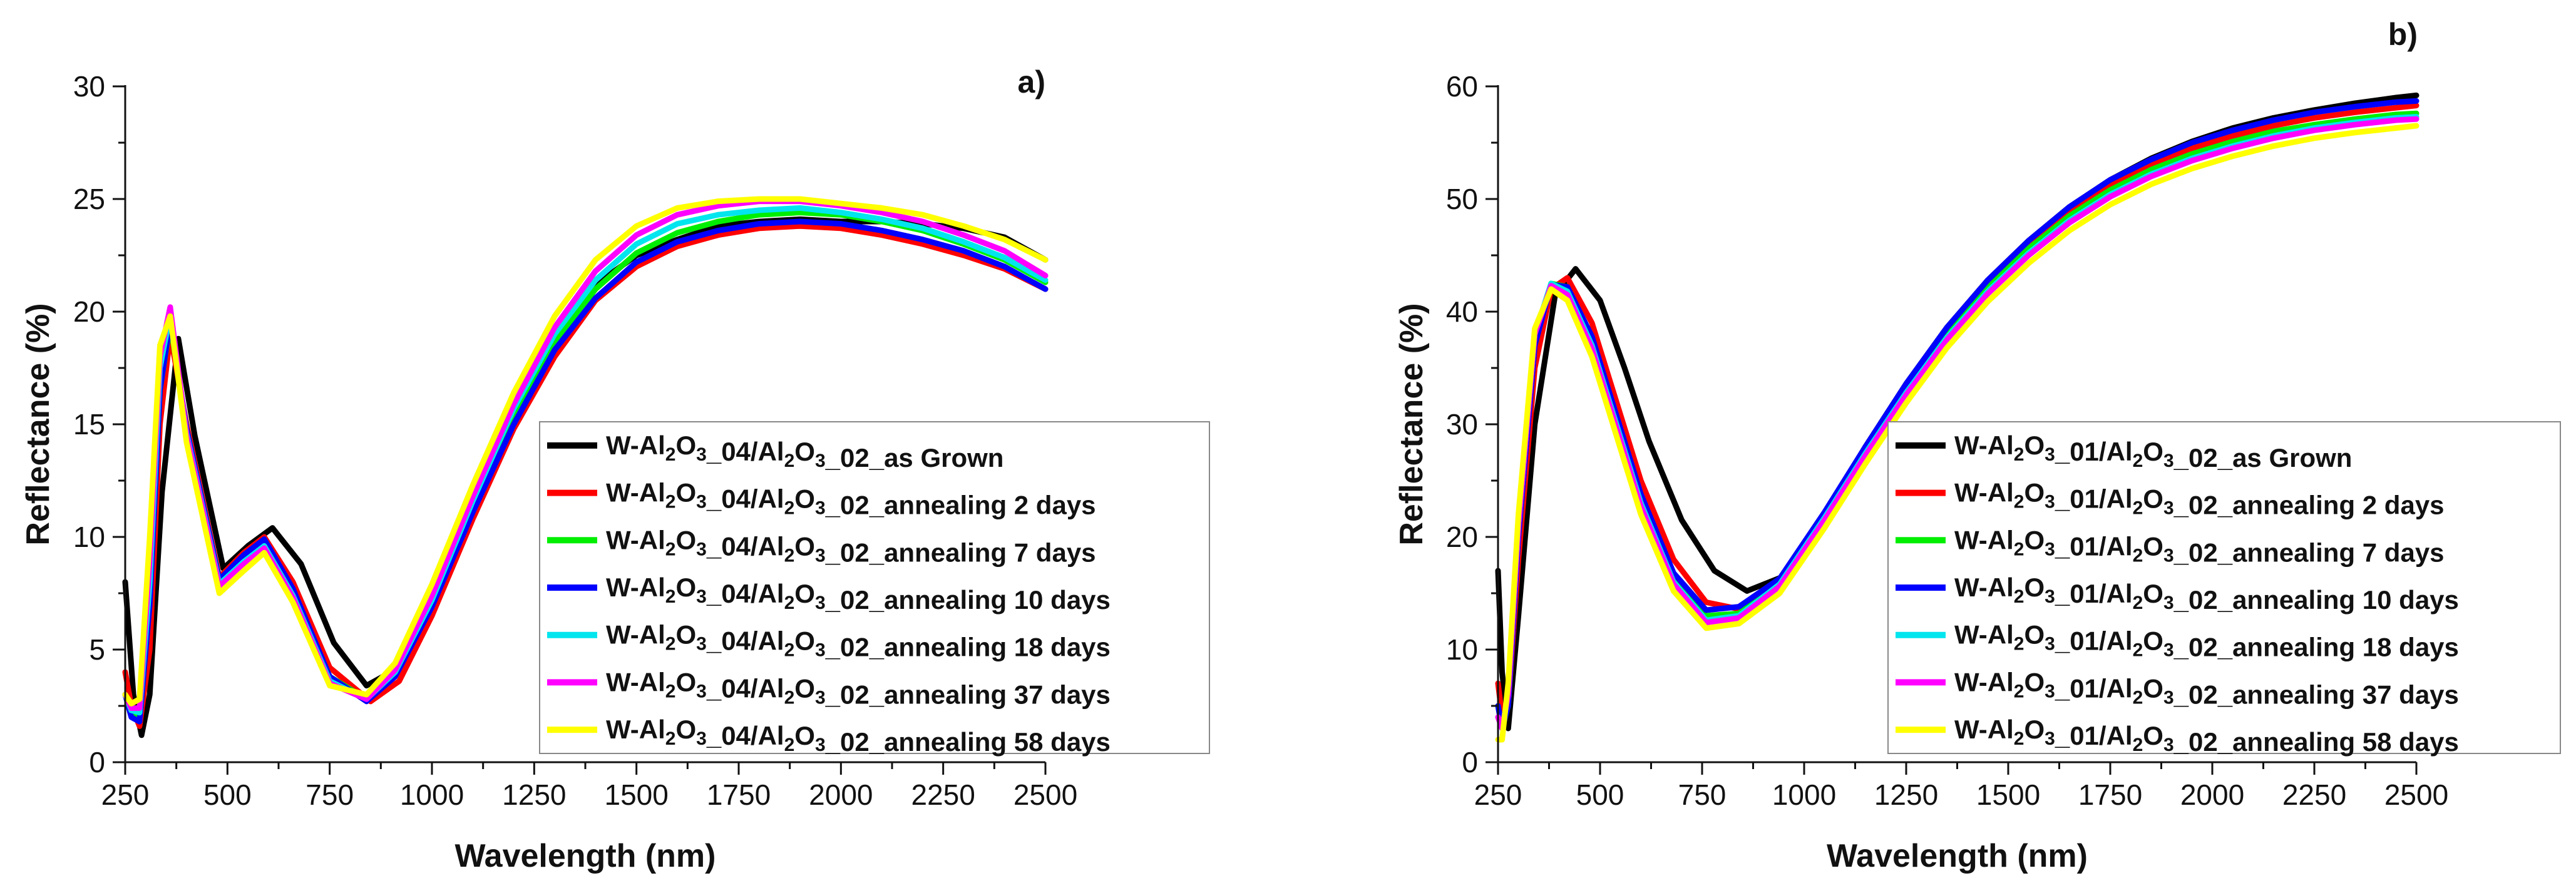 This screenshot has height=893, width=2576. What do you see at coordinates (2206, 736) in the screenshot?
I see `legend-entry-7: W-Al2O3_01/Al2O3_02_annealing 58 days` at bounding box center [2206, 736].